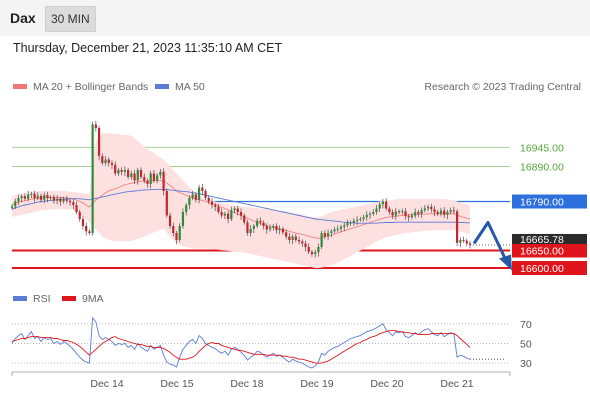  What do you see at coordinates (106, 384) in the screenshot?
I see `x-tick-label-0: Dec 14` at bounding box center [106, 384].